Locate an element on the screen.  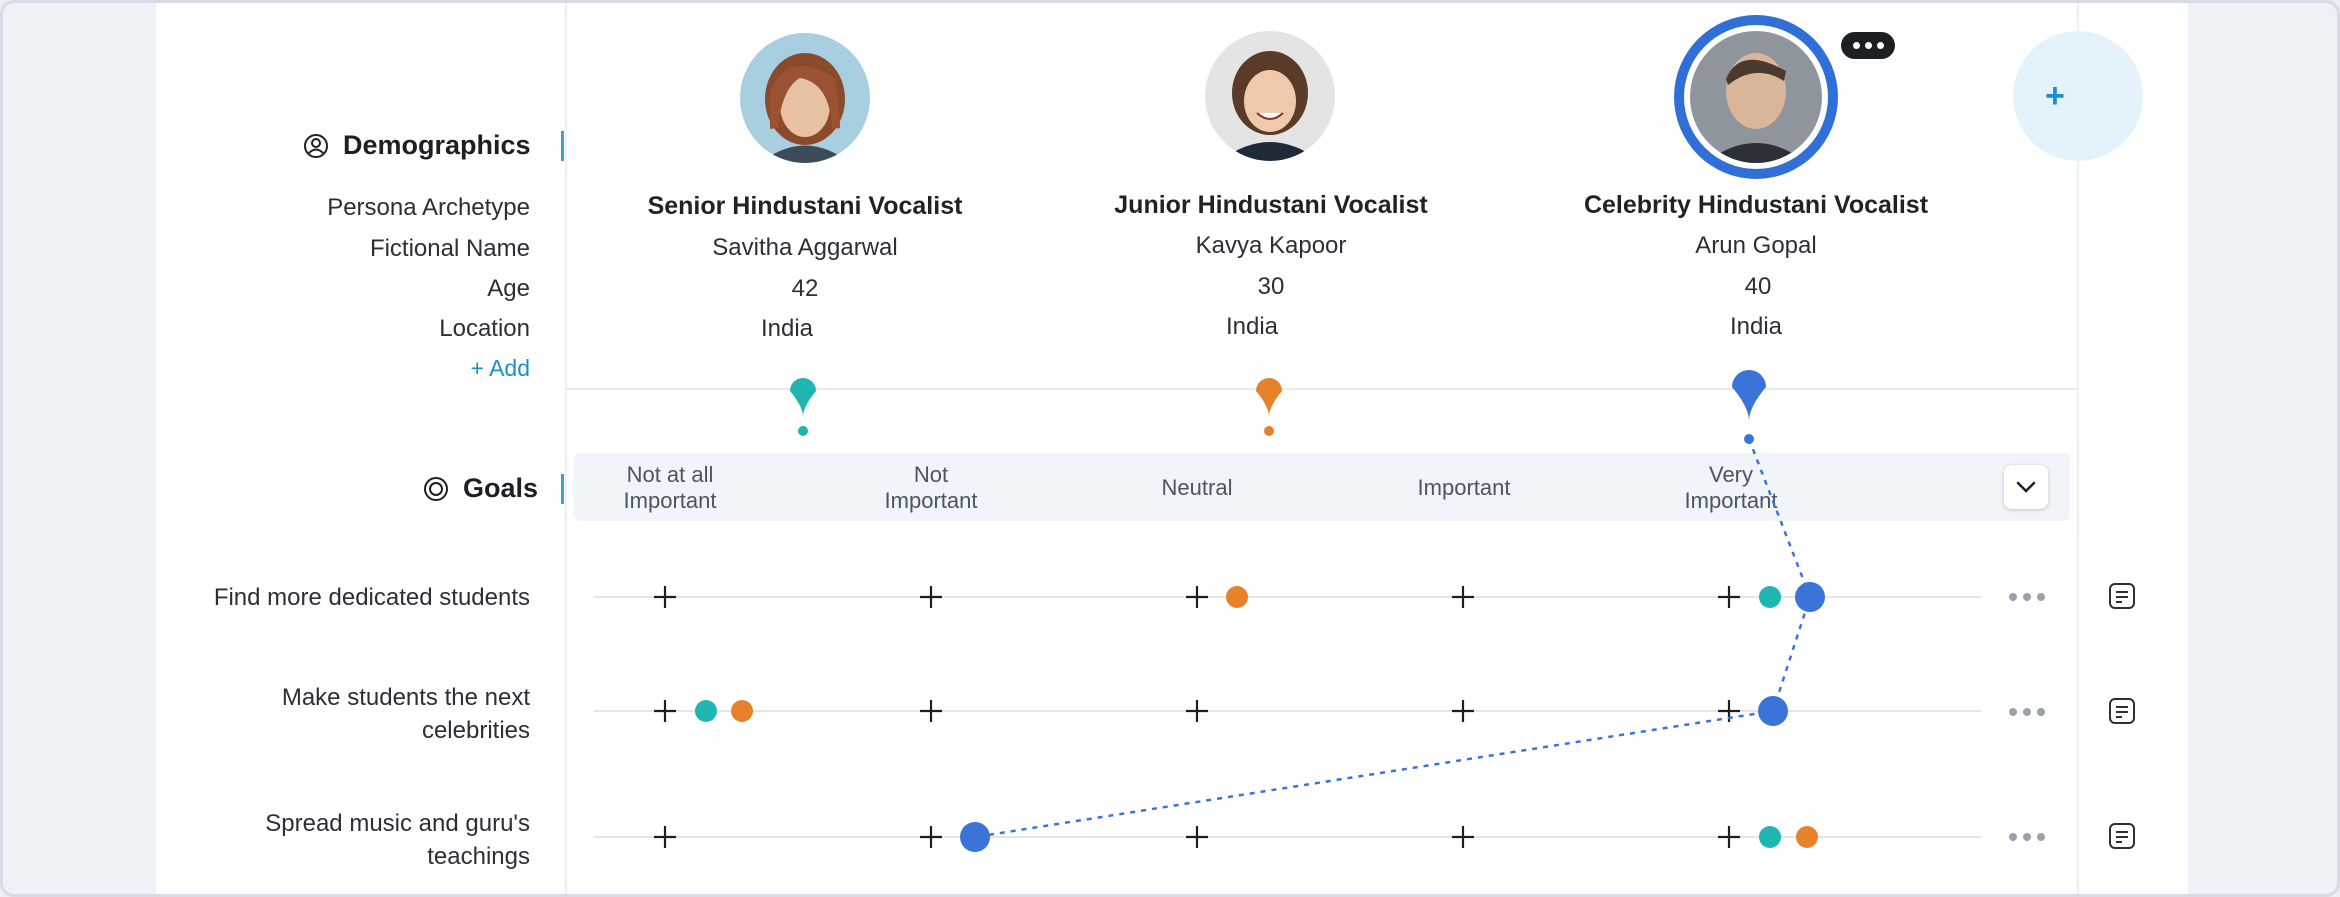
scale-label-very-important: Very Important is located at coordinates (1731, 487).